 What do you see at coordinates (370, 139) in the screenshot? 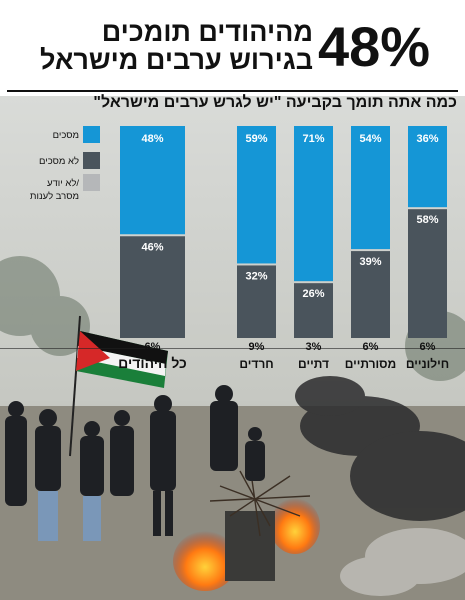
I see `bar-value-agree: 54%` at bounding box center [370, 139].